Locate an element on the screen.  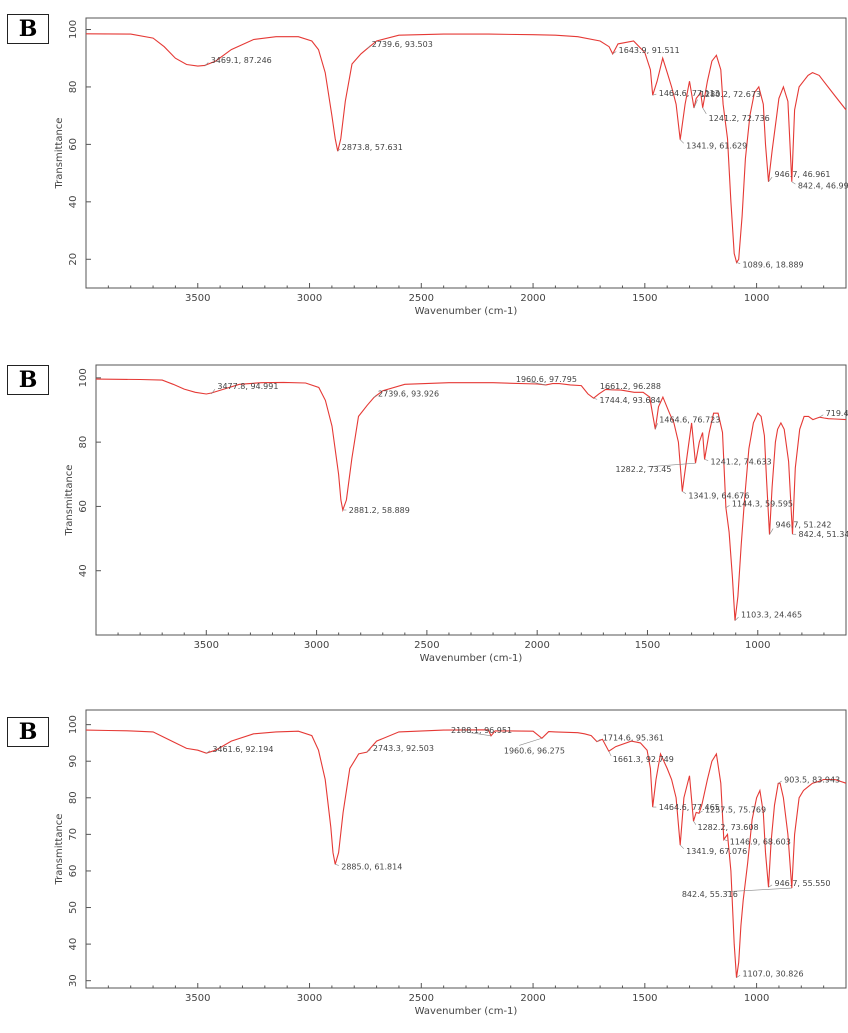
peak-label: 2881.2, 58.889 is located at coordinates (379, 510).